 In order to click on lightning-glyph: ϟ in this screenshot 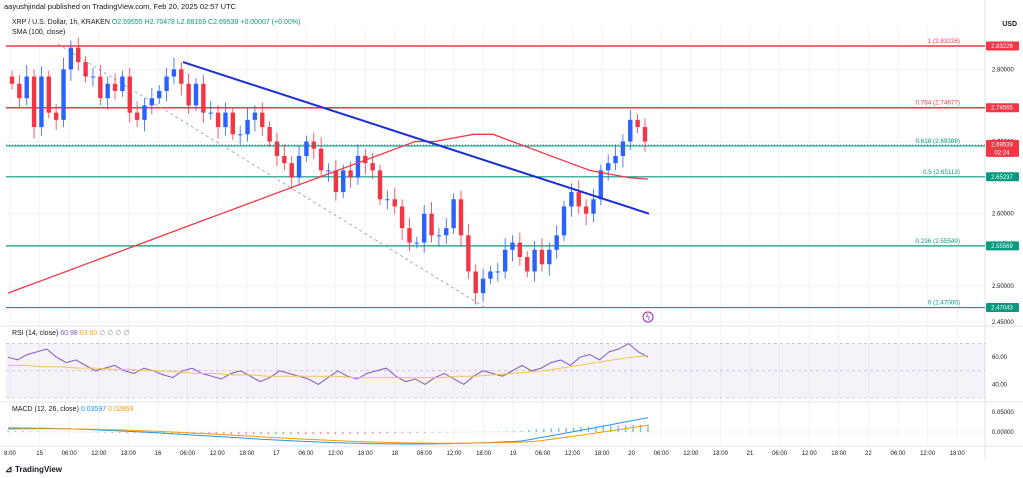, I will do `click(648, 317)`.